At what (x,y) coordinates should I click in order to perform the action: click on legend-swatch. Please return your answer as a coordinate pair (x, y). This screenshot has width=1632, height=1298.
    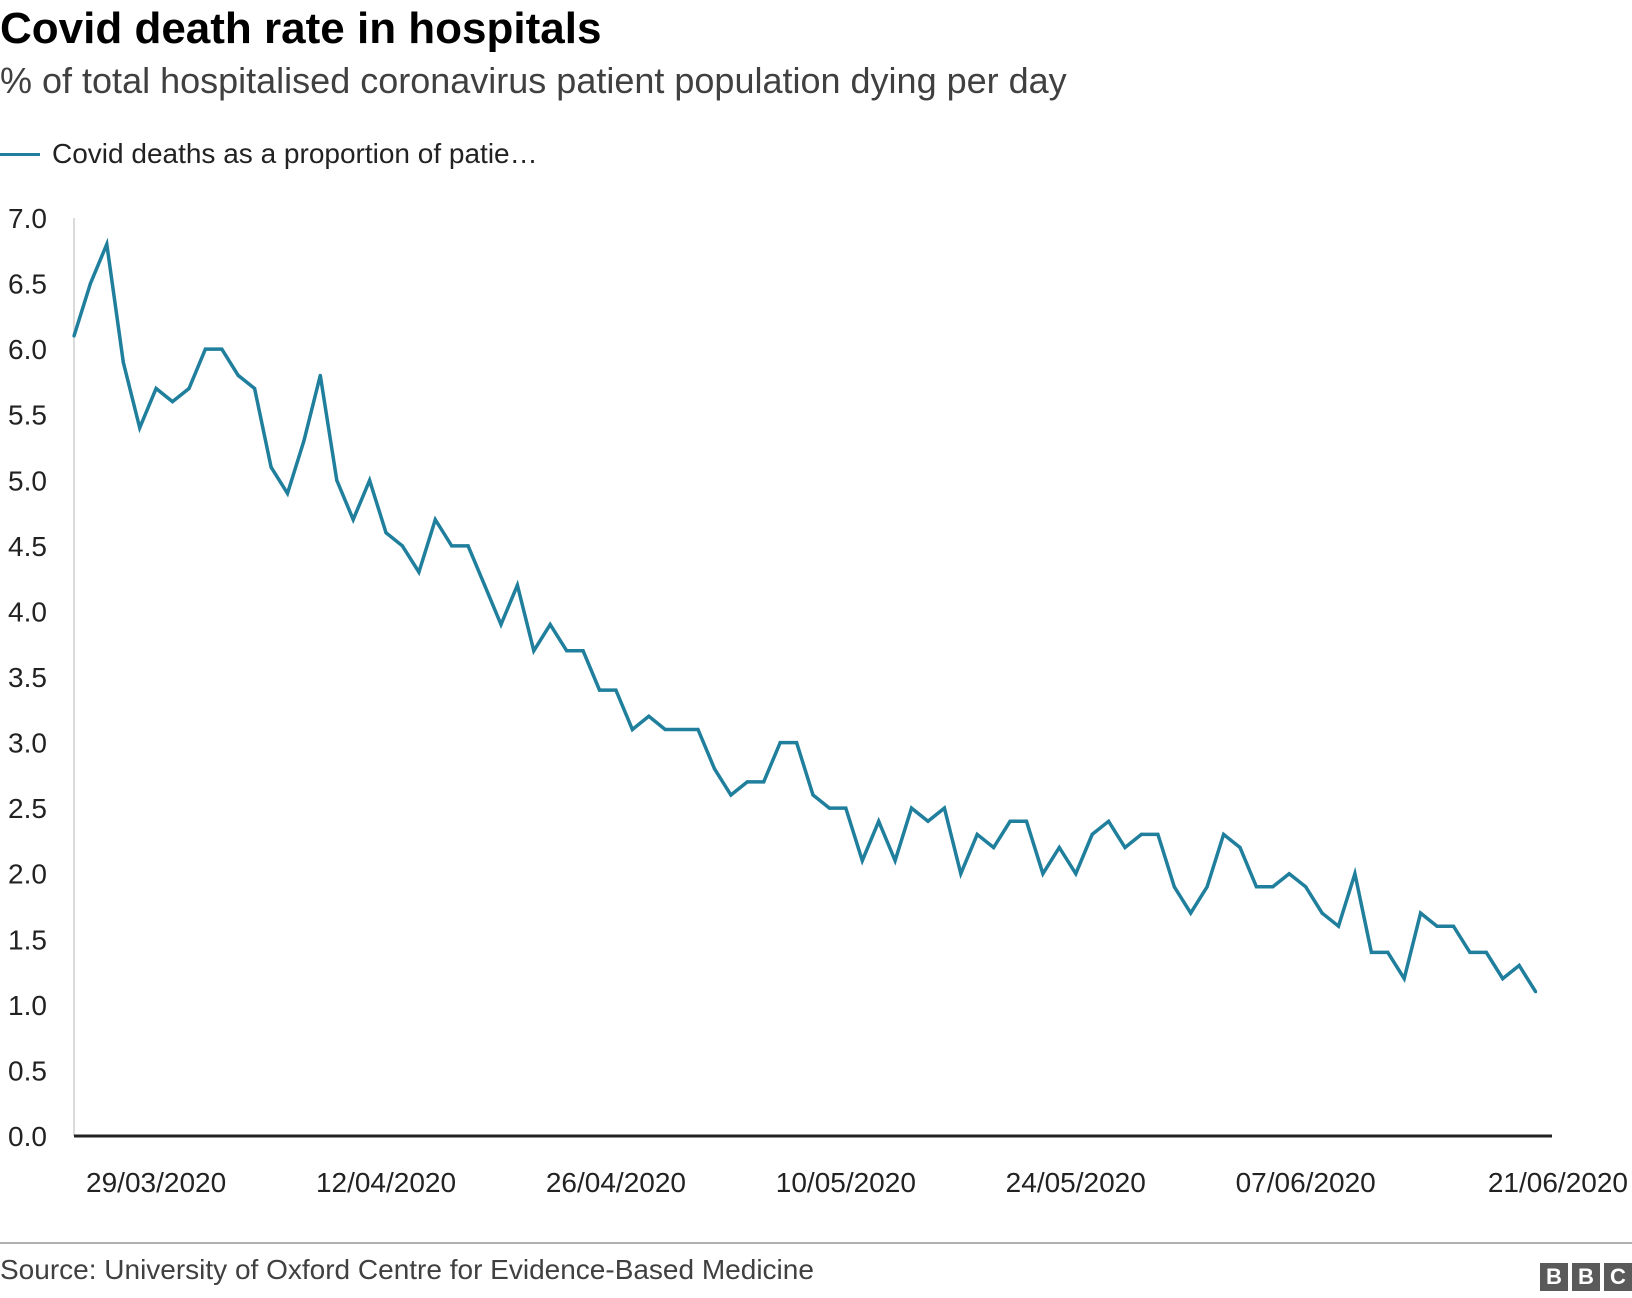
    Looking at the image, I should click on (20, 154).